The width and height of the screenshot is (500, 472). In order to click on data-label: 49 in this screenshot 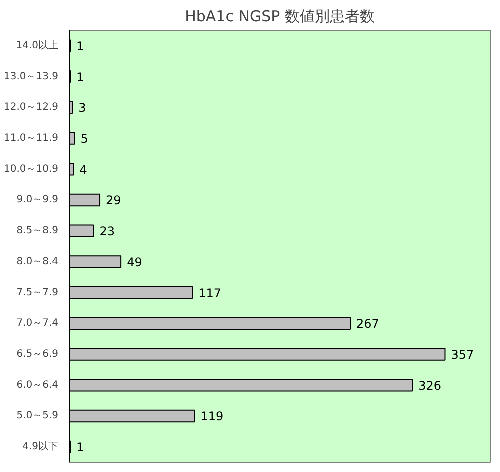, I will do `click(134, 262)`.